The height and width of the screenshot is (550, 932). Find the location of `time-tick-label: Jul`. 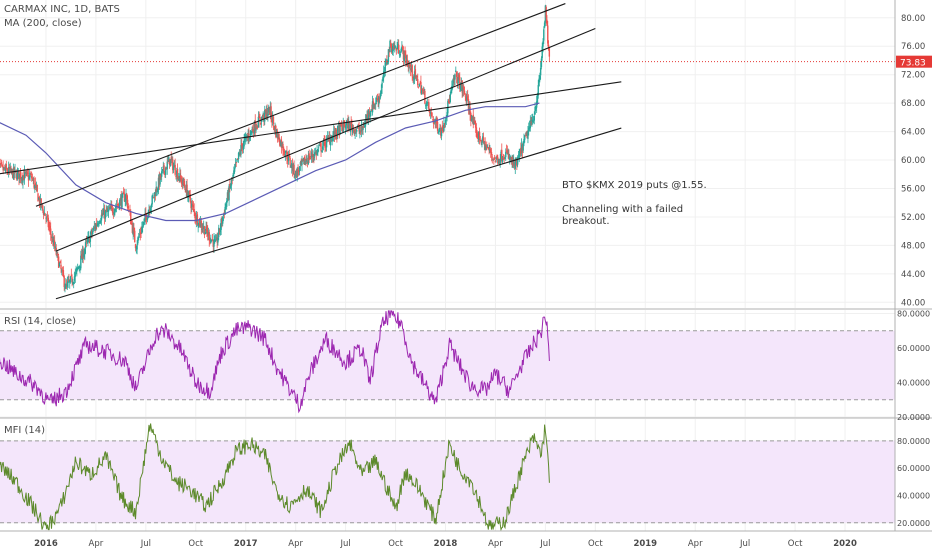

time-tick-label: Jul is located at coordinates (145, 544).